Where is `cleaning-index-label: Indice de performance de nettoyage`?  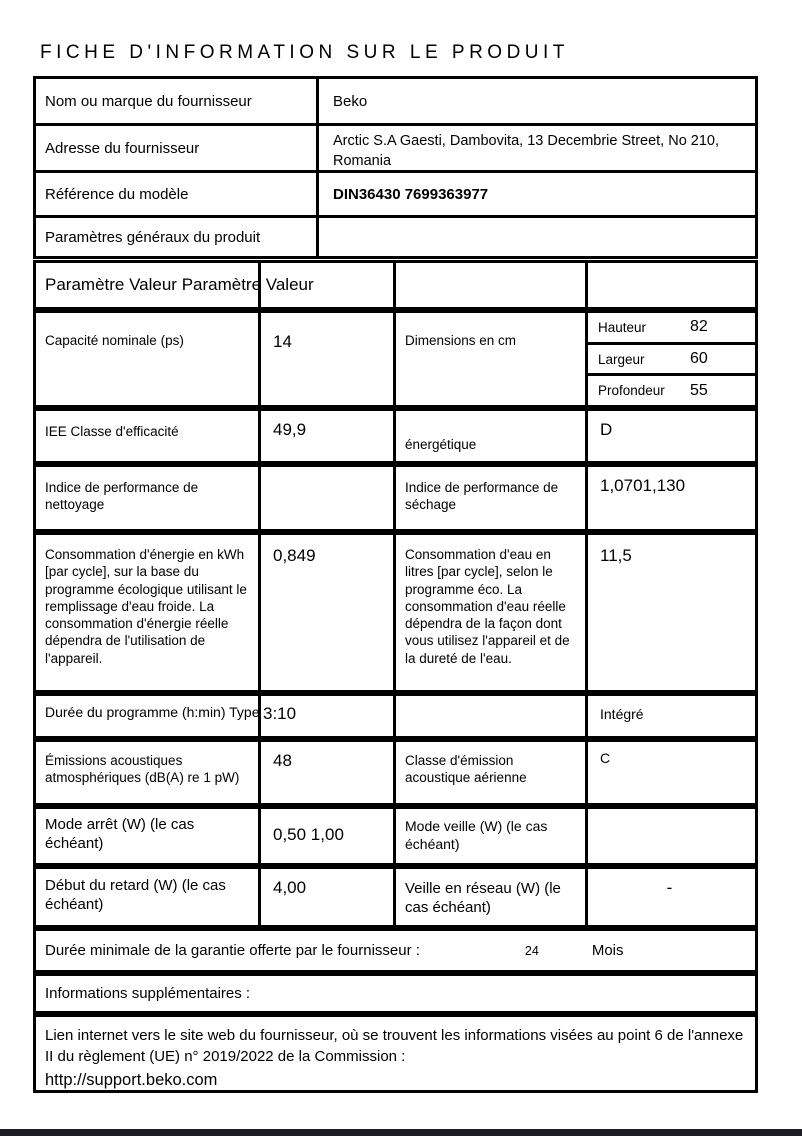
cleaning-index-label: Indice de performance de nettoyage is located at coordinates (122, 496).